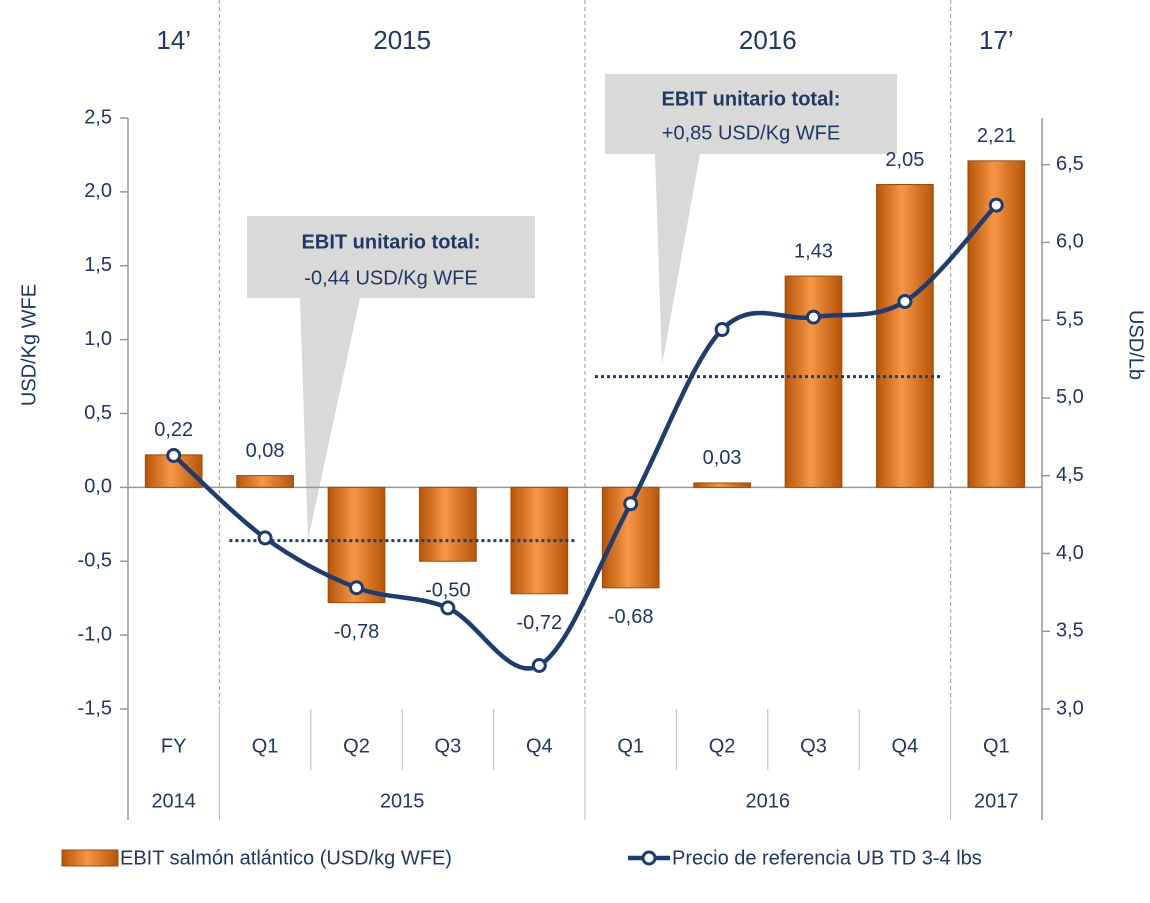  I want to click on value-label: -0,78, so click(357, 632).